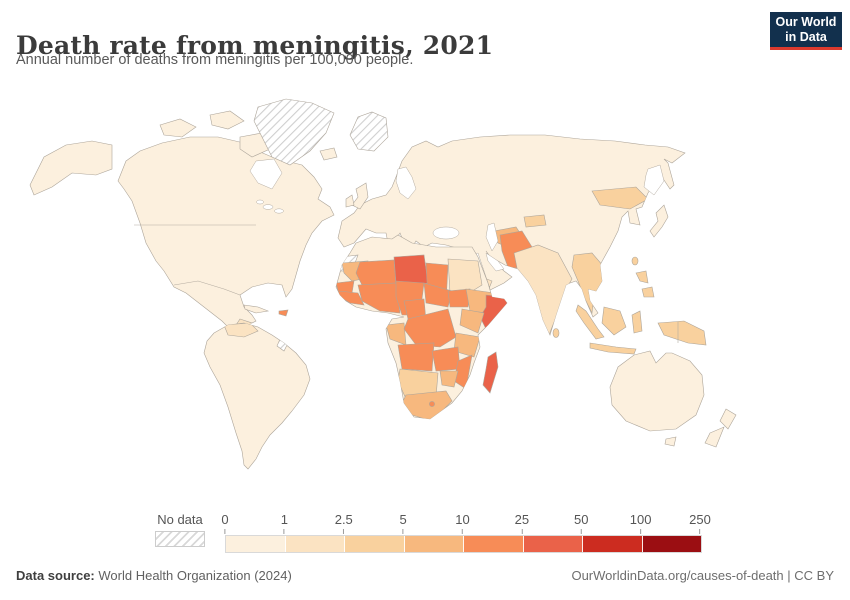  I want to click on data-source-label: Data source:, so click(55, 575).